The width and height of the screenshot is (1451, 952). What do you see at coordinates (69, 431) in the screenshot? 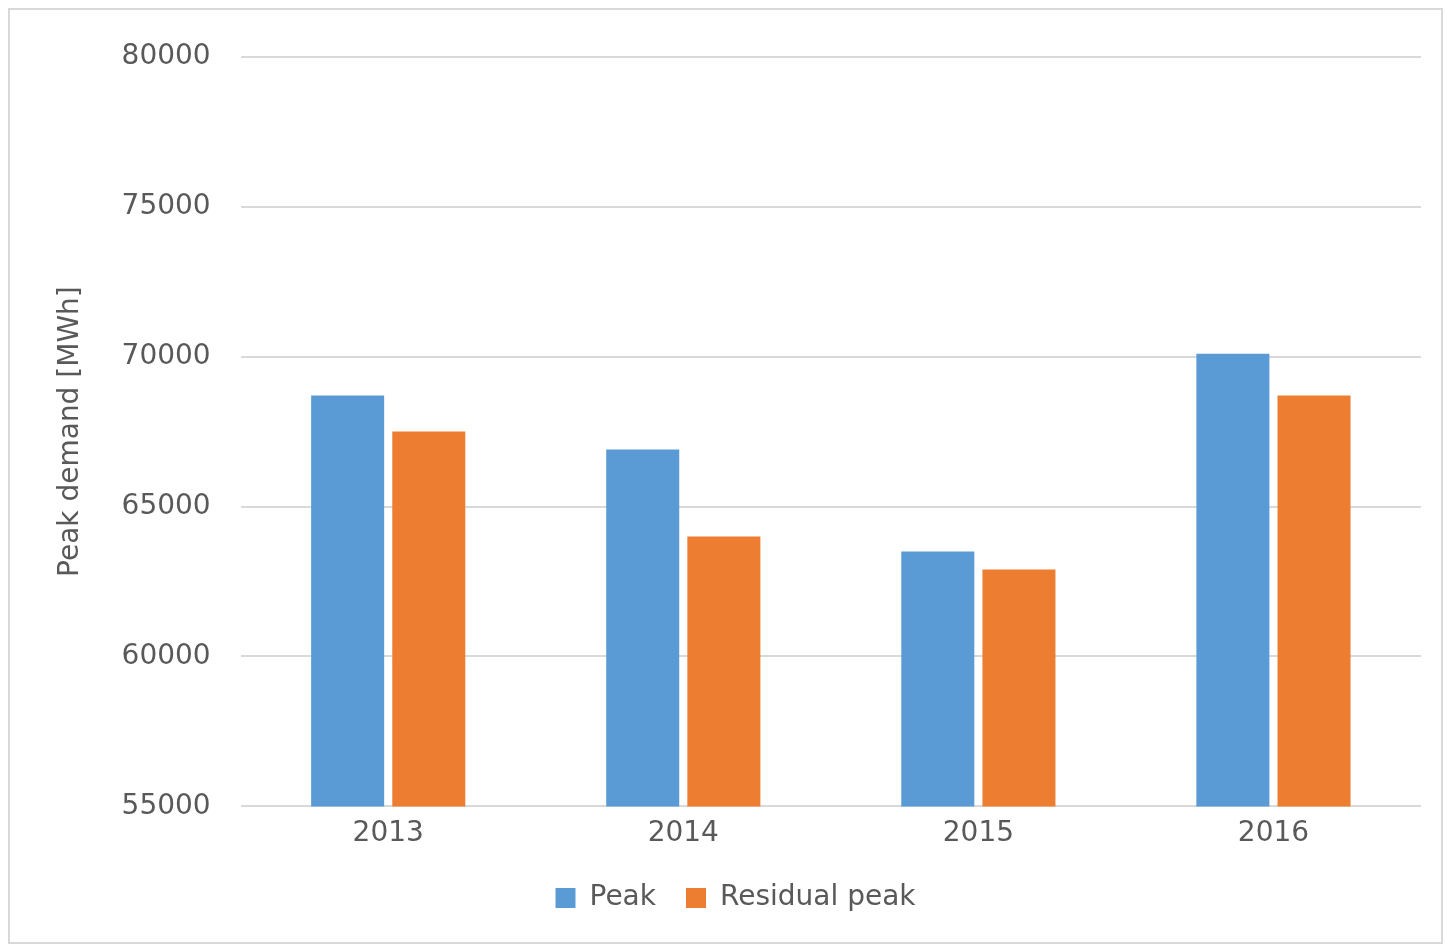
I see `y-axis-title: Peak demand [MWh]` at bounding box center [69, 431].